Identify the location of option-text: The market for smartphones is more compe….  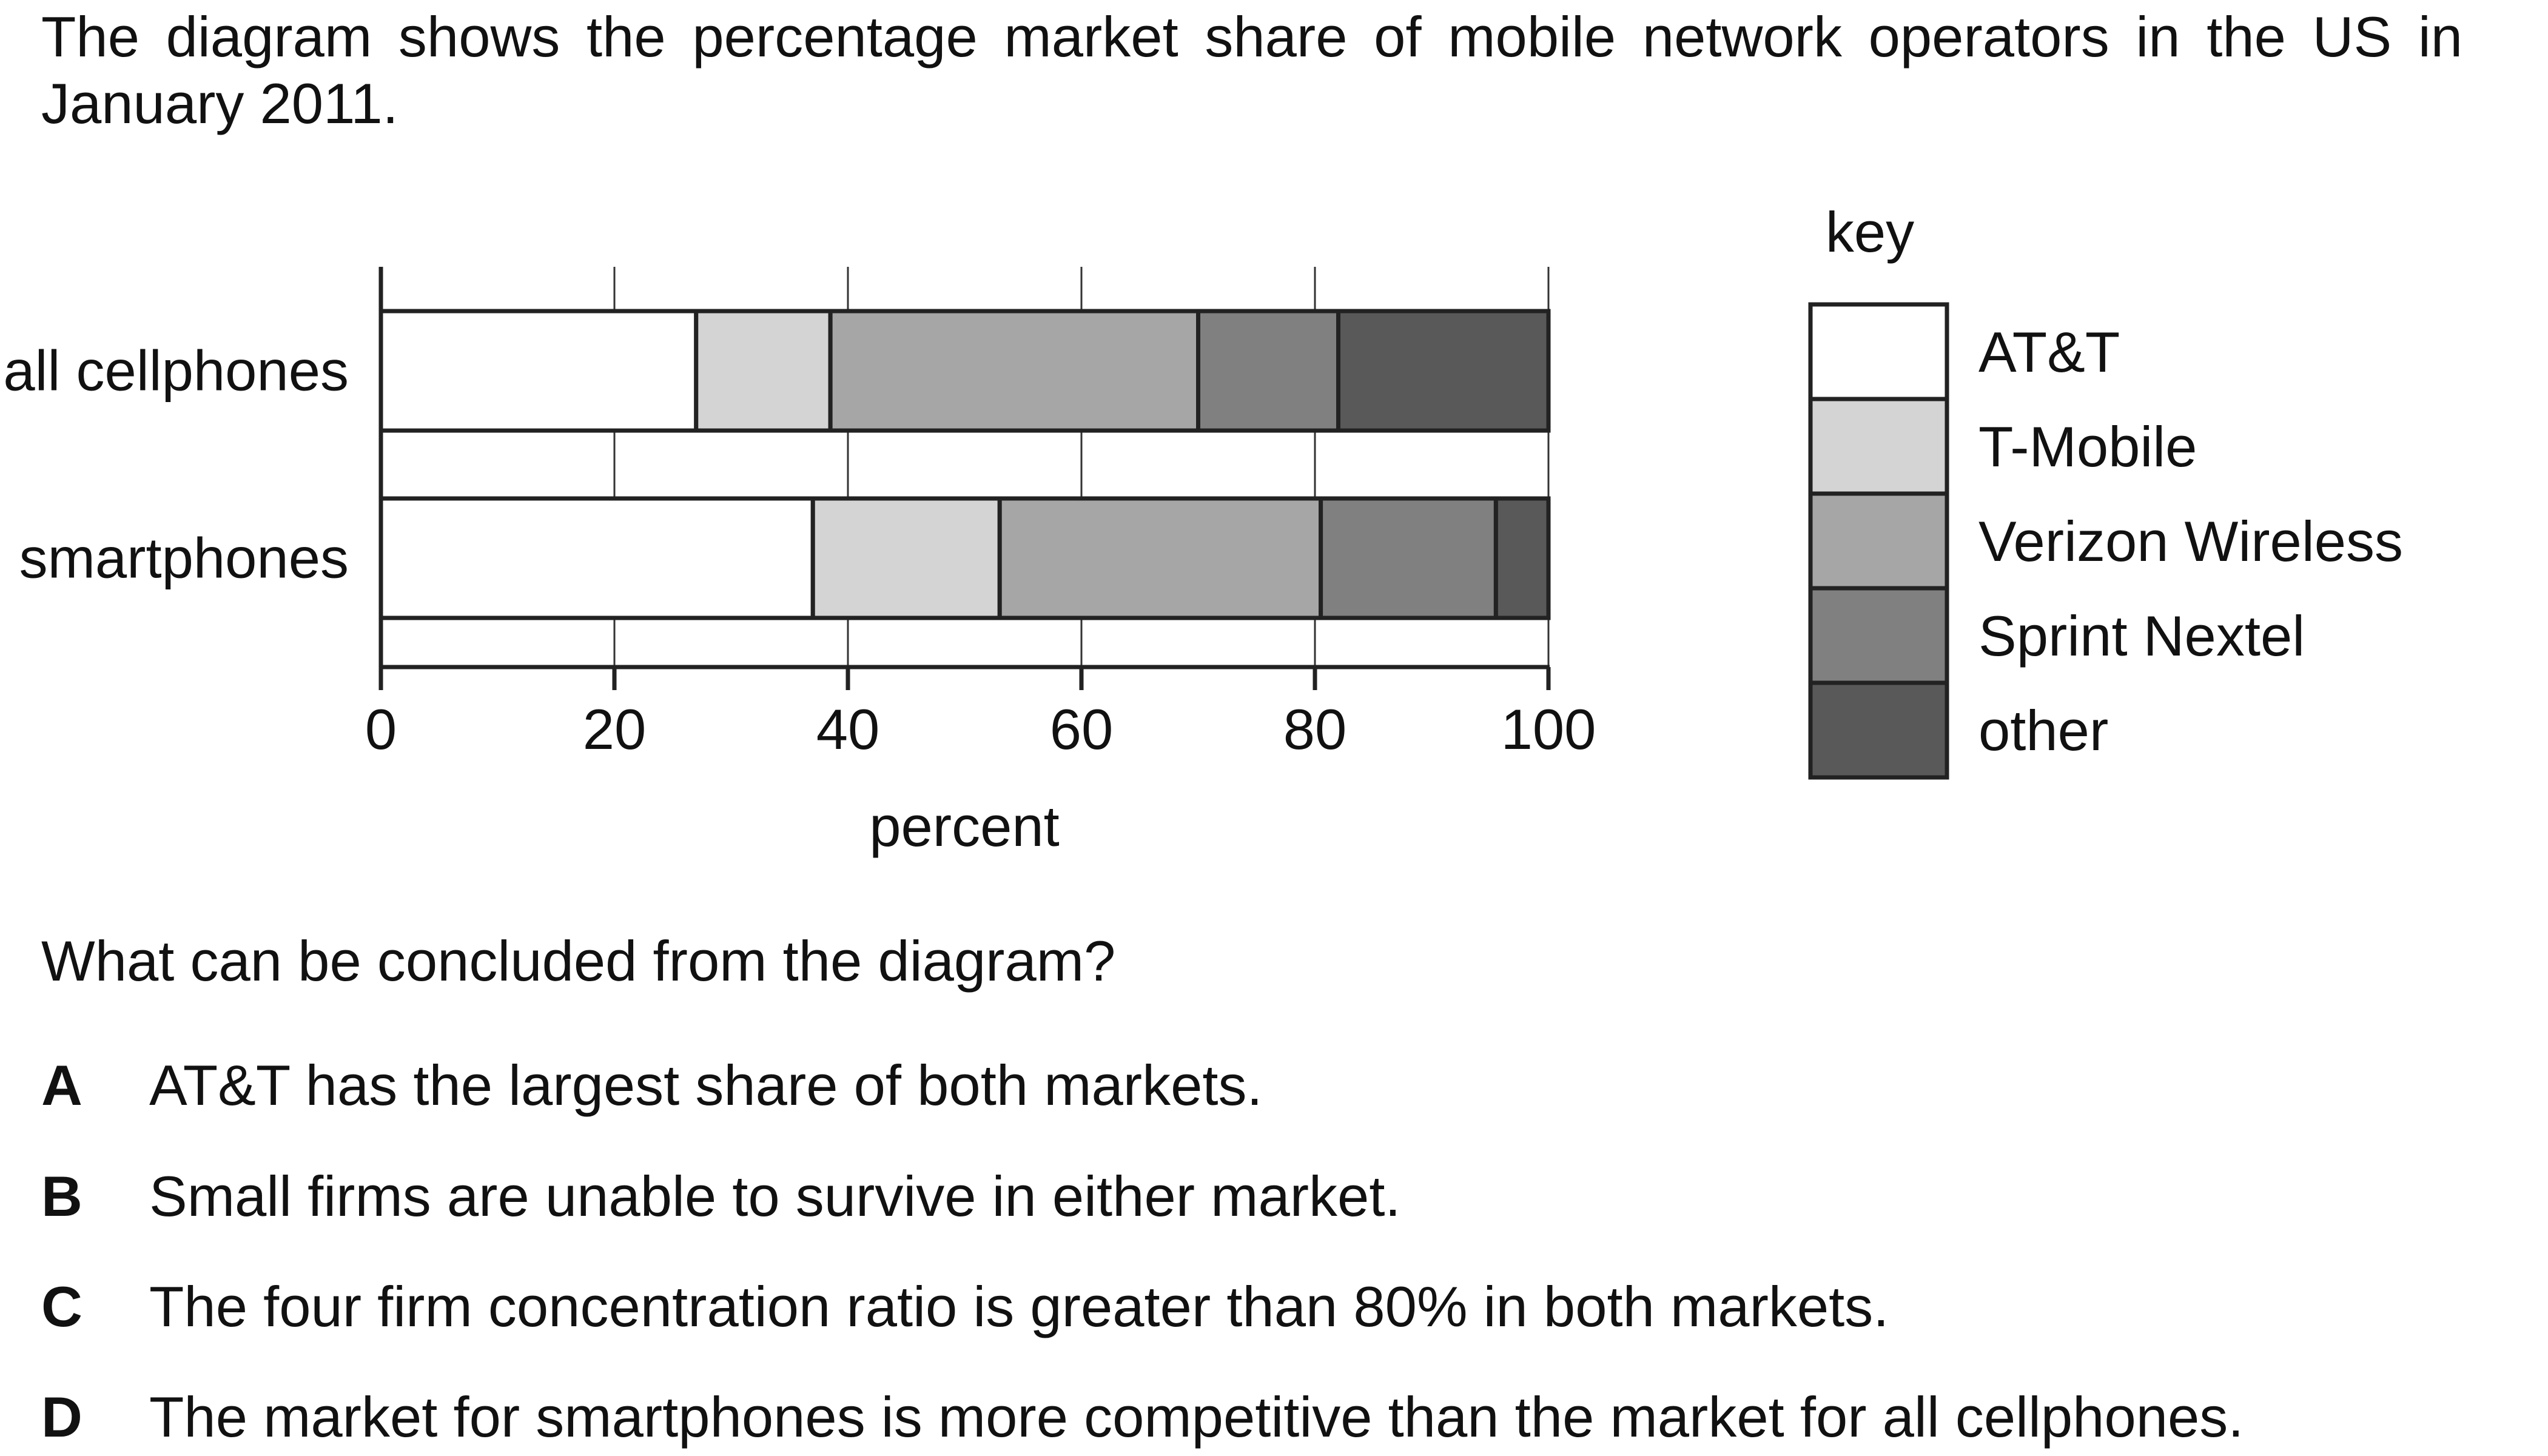
(1196, 1417).